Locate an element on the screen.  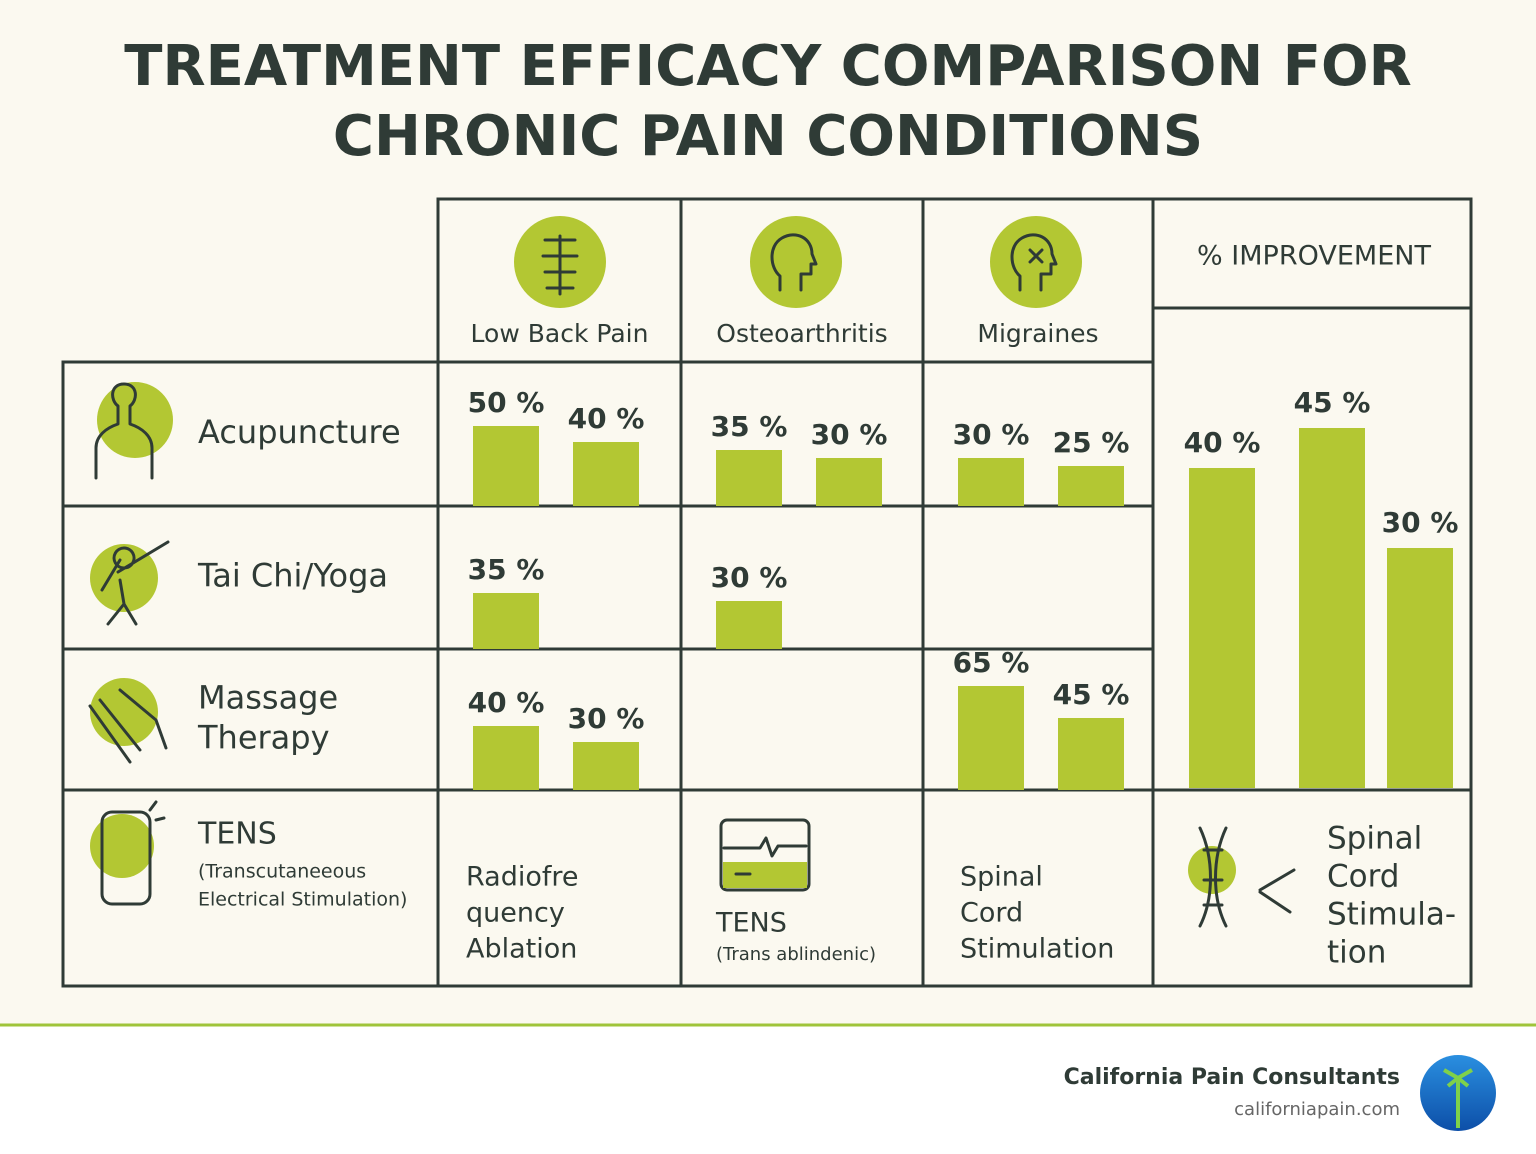
condition-icons is located at coordinates (798, 262).